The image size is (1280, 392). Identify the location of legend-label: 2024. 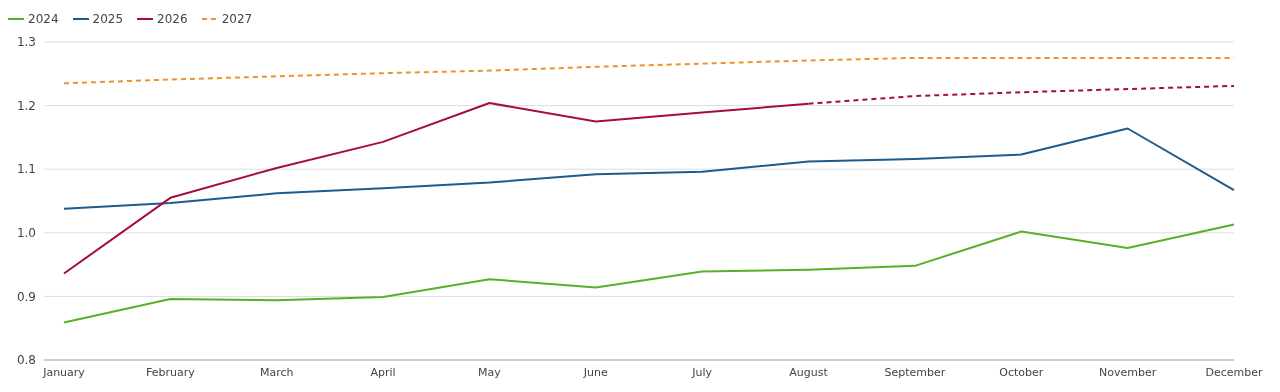
(43, 19).